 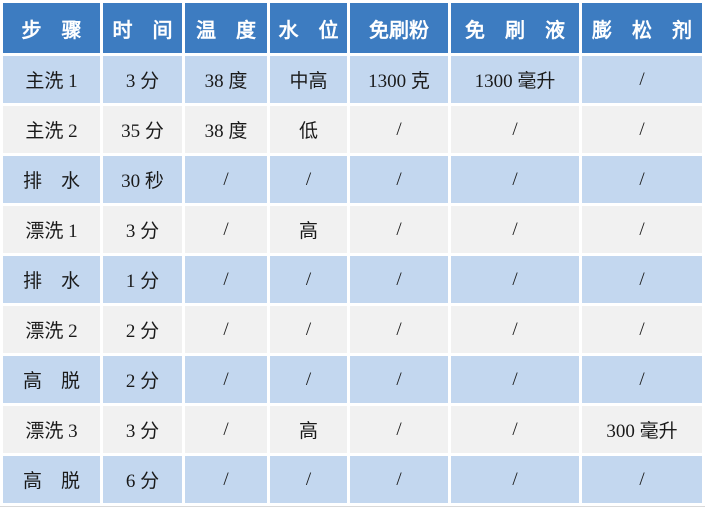 What do you see at coordinates (515, 79) in the screenshot?
I see `cell-wash-liquid: 1300 毫升` at bounding box center [515, 79].